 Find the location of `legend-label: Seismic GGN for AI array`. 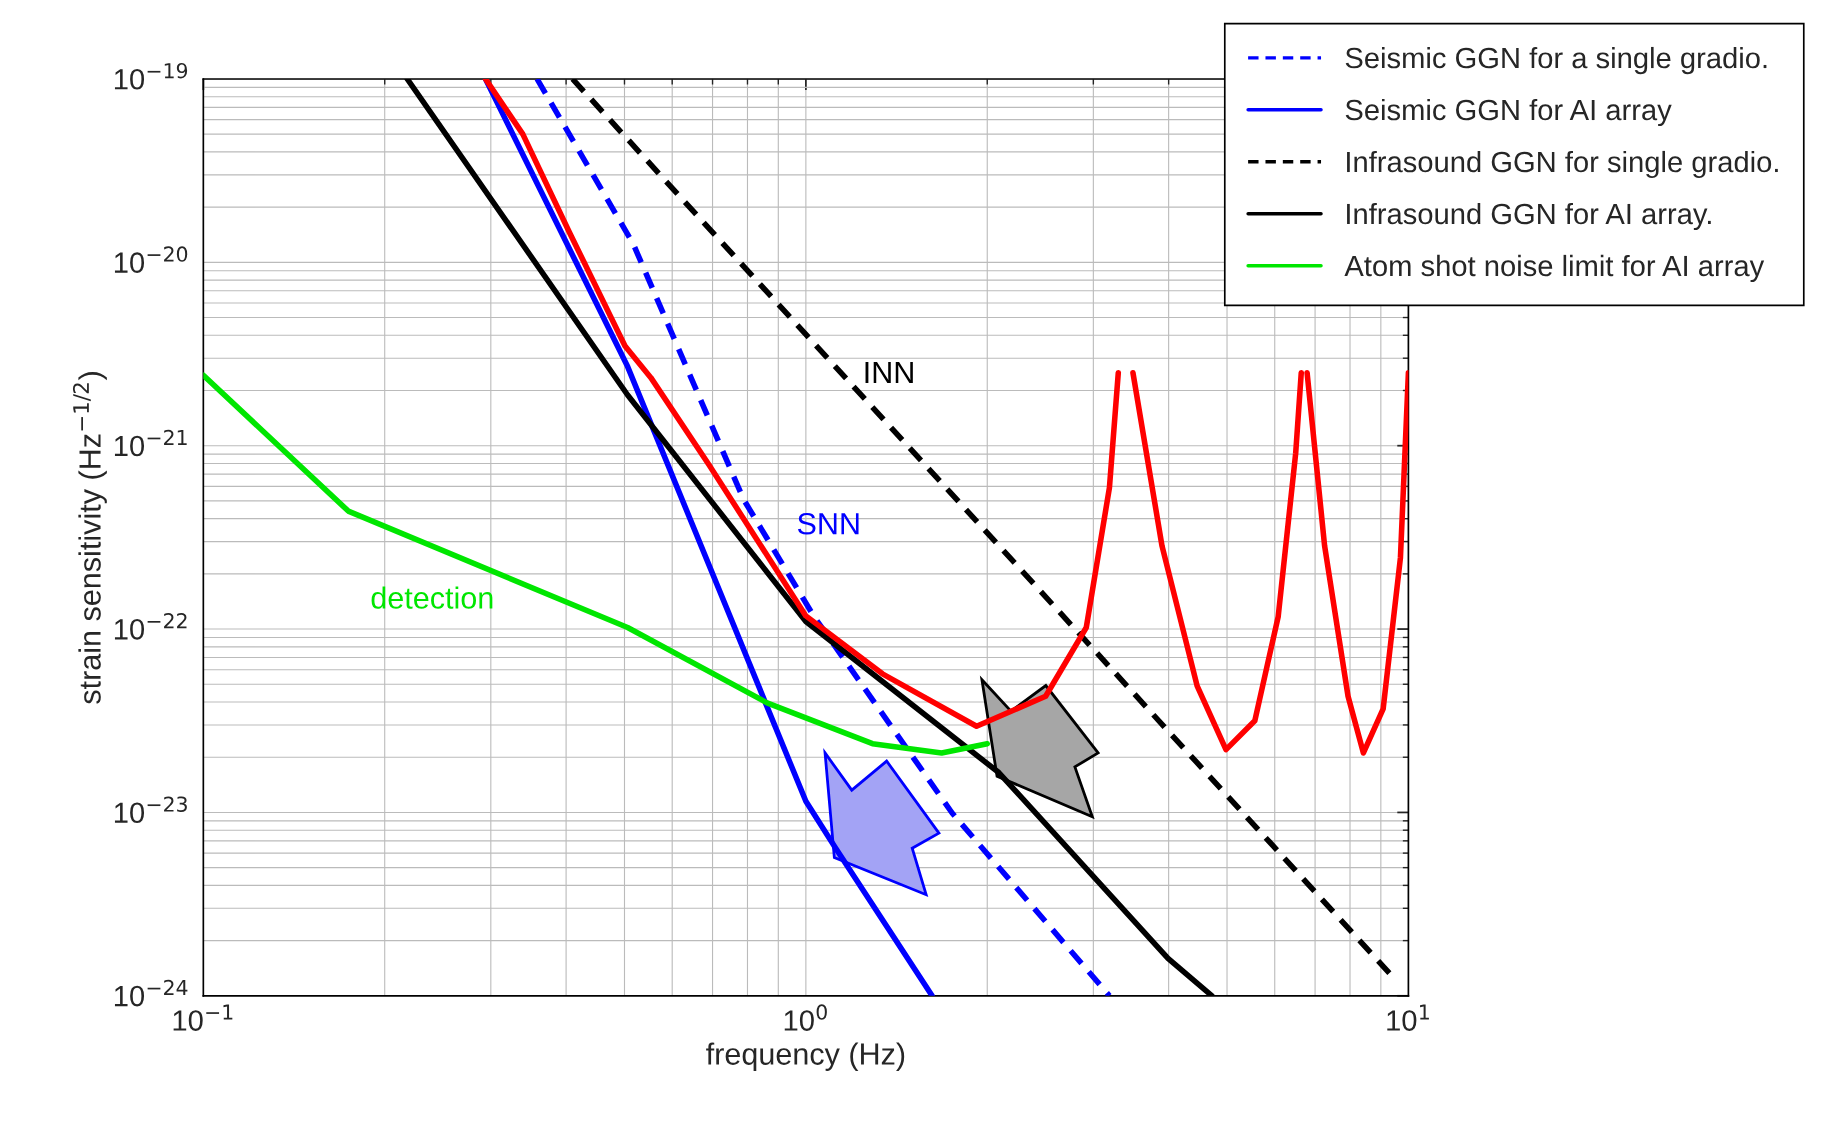

legend-label: Seismic GGN for AI array is located at coordinates (1508, 112).